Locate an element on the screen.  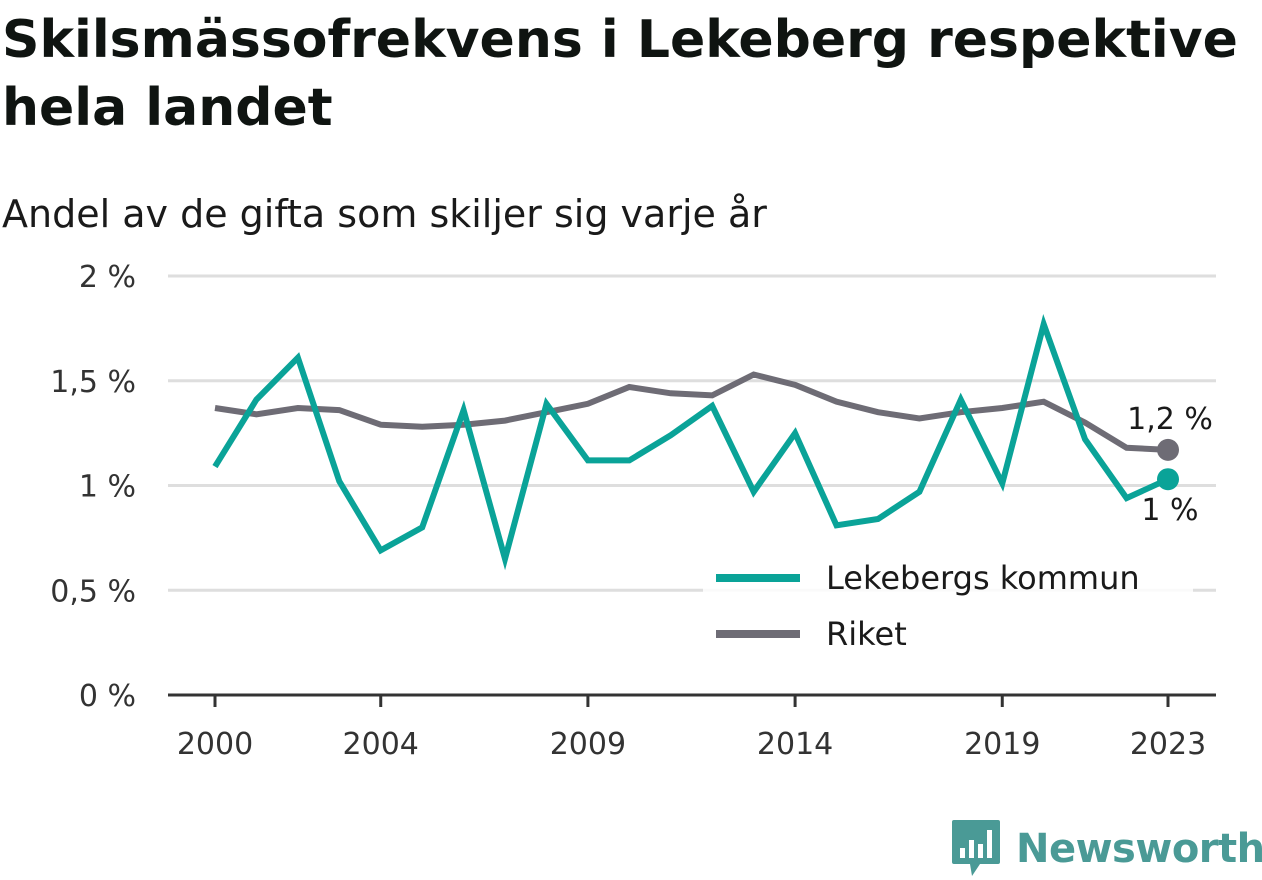
x-tick-label: 2014 is located at coordinates (795, 744).